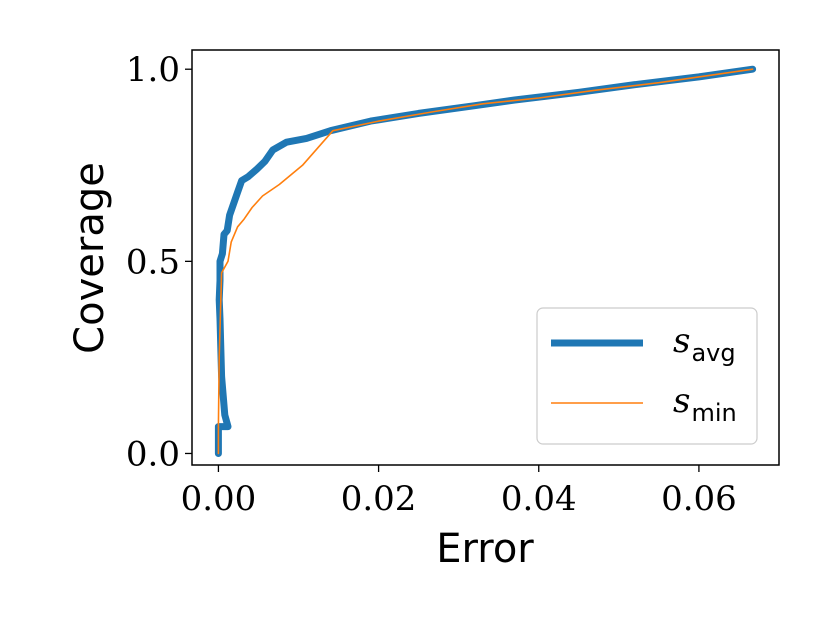 The height and width of the screenshot is (623, 830). What do you see at coordinates (713, 353) in the screenshot?
I see `legend-label-avg-sub: avg` at bounding box center [713, 353].